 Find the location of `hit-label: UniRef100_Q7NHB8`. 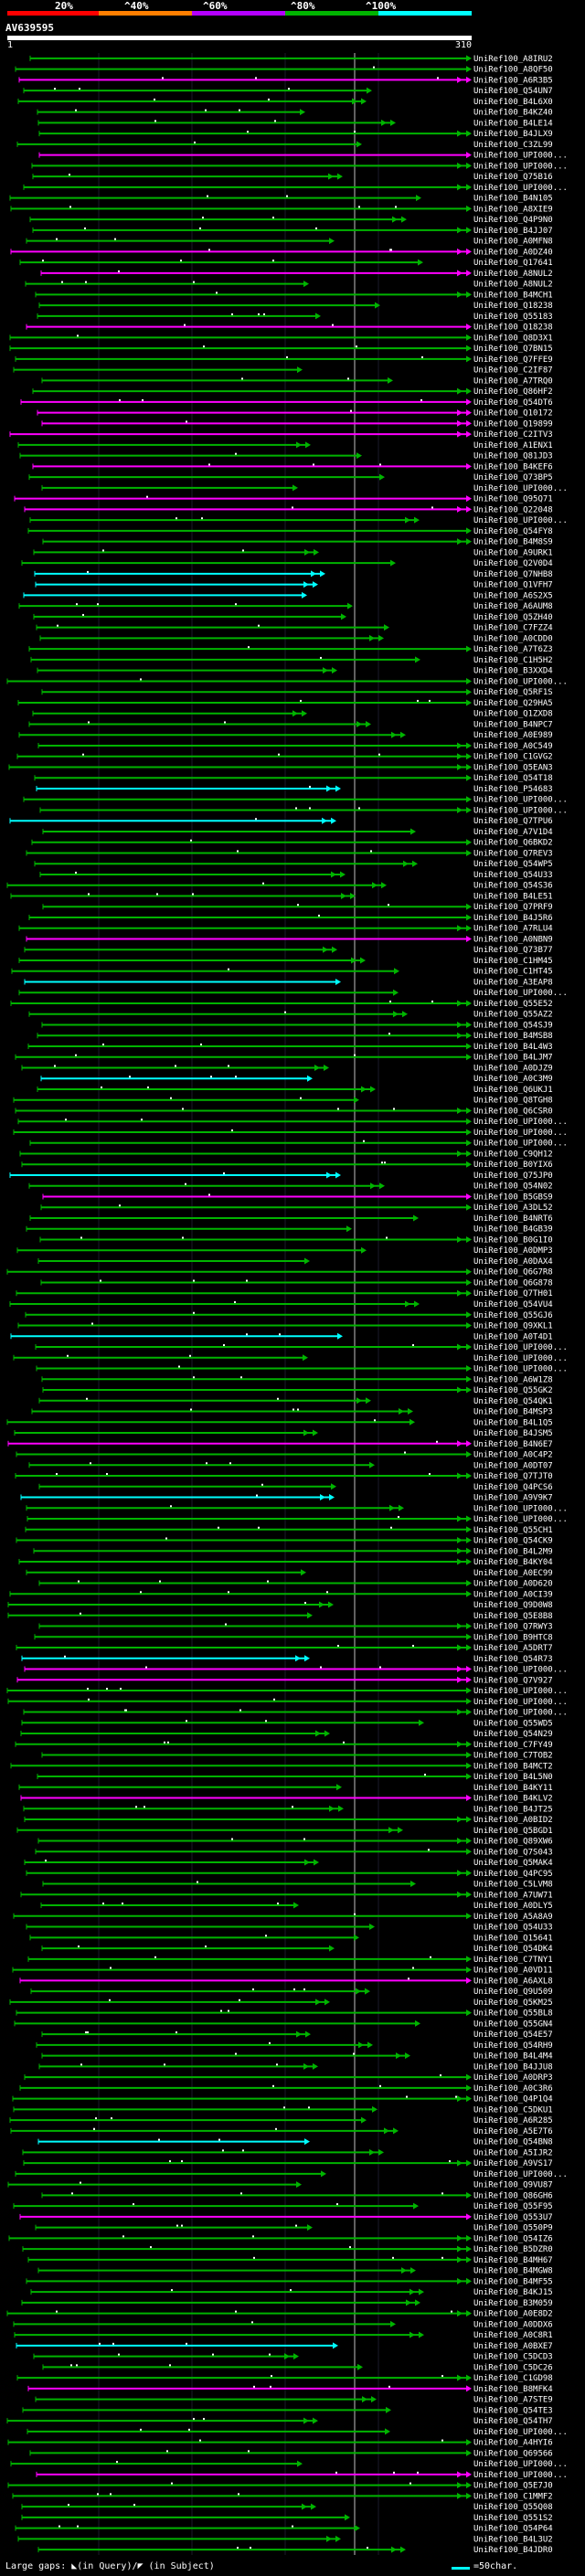

hit-label: UniRef100_Q7NHB8 is located at coordinates (513, 574).